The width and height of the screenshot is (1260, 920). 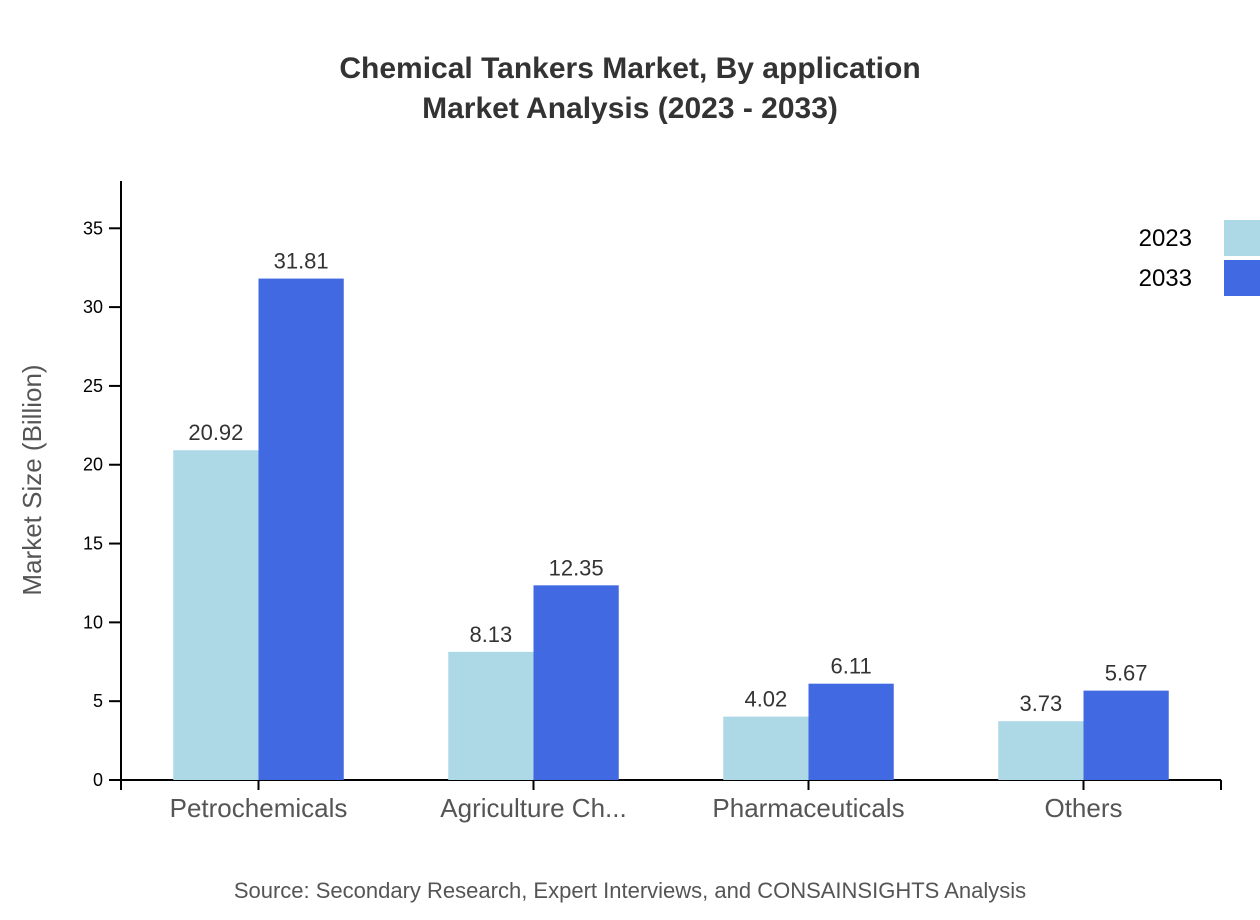 What do you see at coordinates (765, 699) in the screenshot?
I see `bar-value-label: 4.02` at bounding box center [765, 699].